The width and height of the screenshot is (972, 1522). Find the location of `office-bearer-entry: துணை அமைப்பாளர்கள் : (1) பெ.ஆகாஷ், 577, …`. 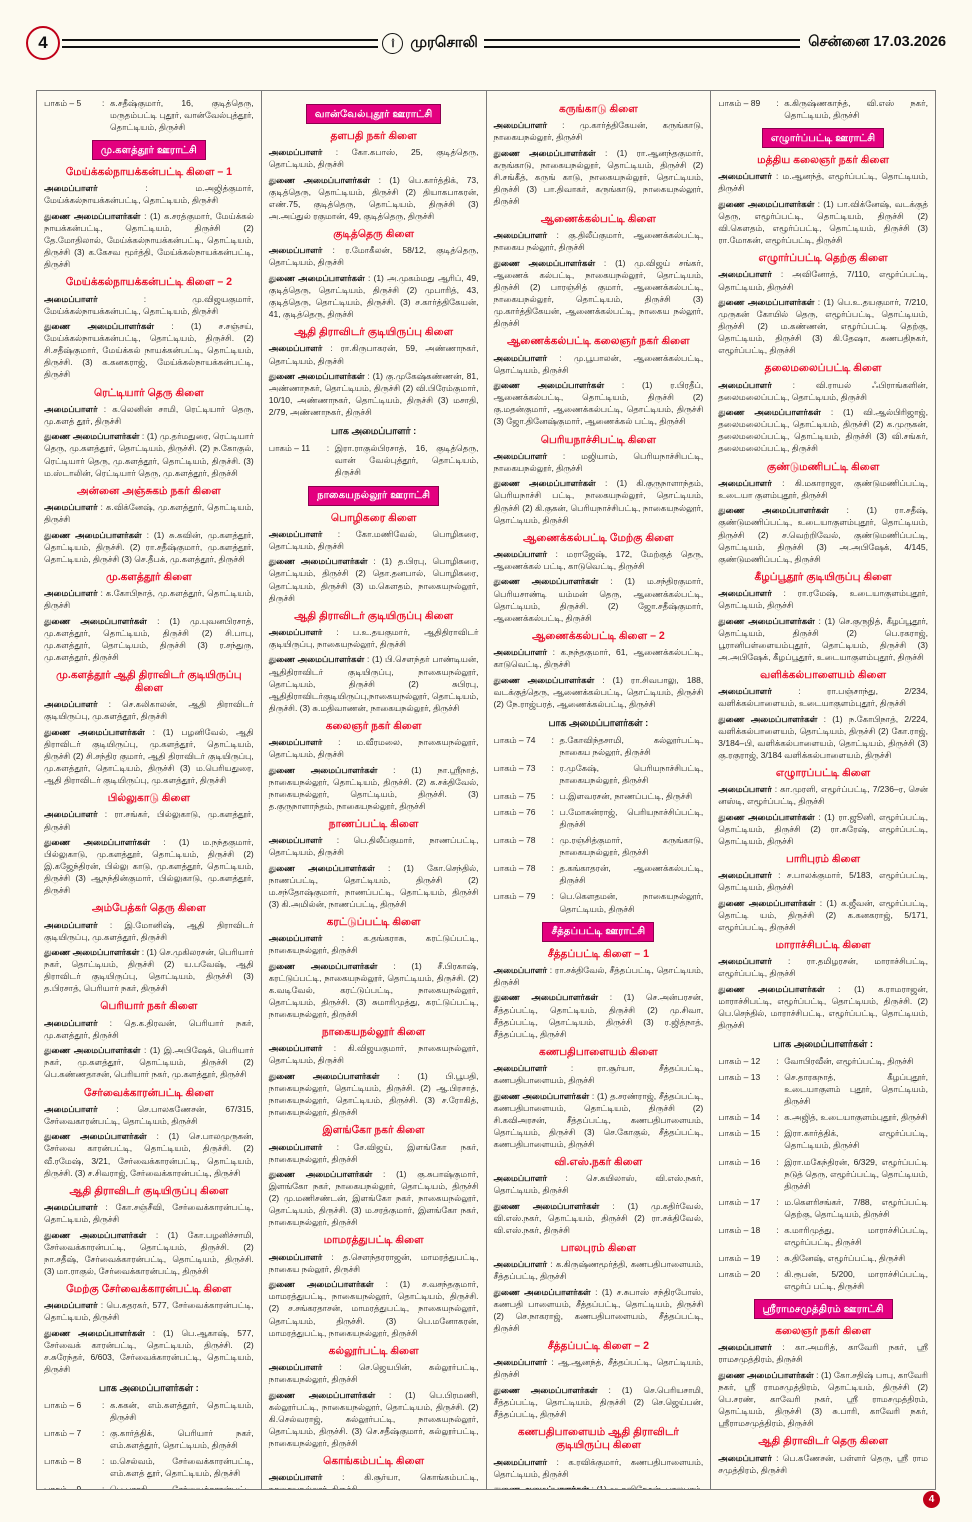

office-bearer-entry: துணை அமைப்பாளர்கள் : (1) பெ.ஆகாஷ், 577, … is located at coordinates (149, 1351).